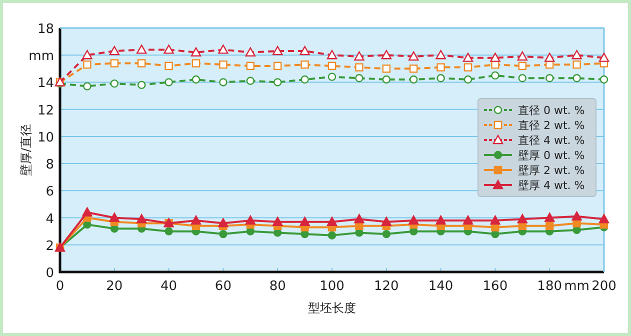 The width and height of the screenshot is (631, 336). What do you see at coordinates (50, 273) in the screenshot?
I see `y-tick-label: 0` at bounding box center [50, 273].